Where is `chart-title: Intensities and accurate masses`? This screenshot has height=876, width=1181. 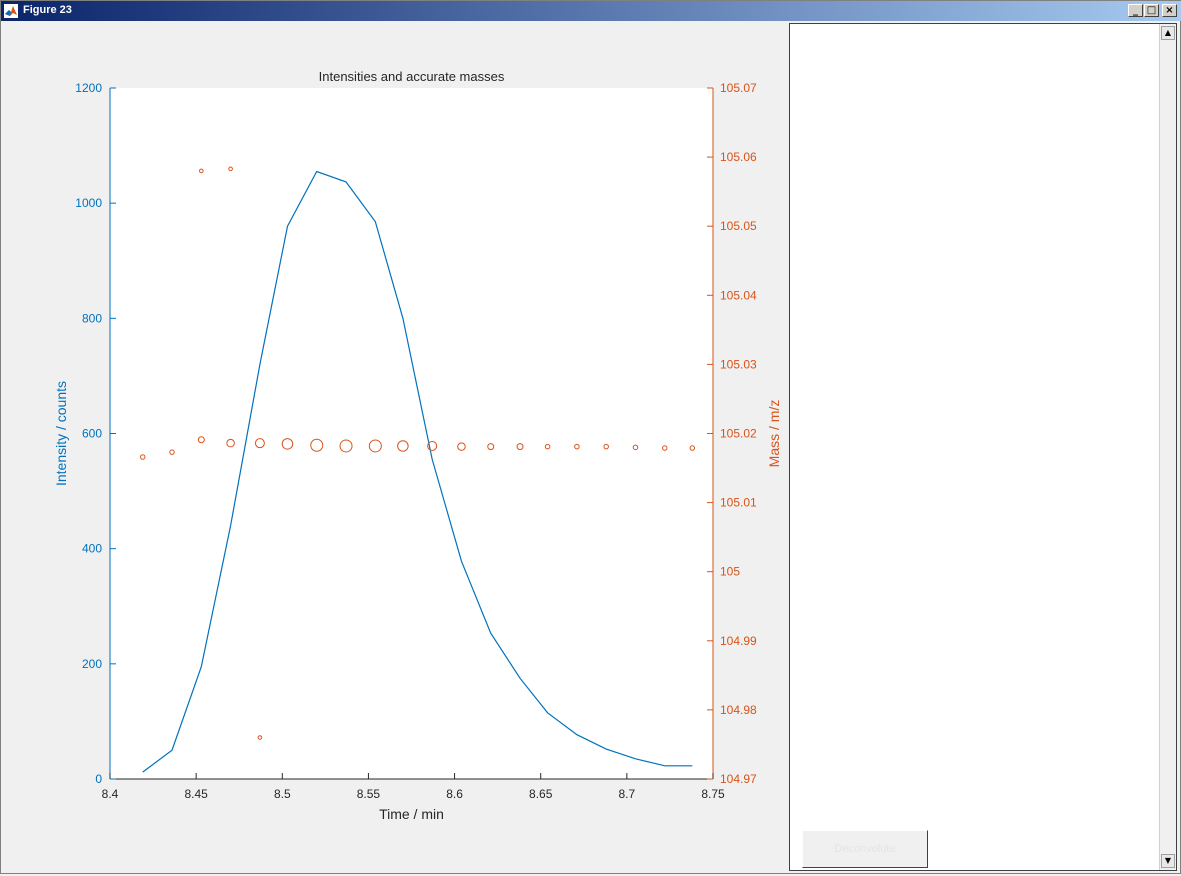 chart-title: Intensities and accurate masses is located at coordinates (412, 76).